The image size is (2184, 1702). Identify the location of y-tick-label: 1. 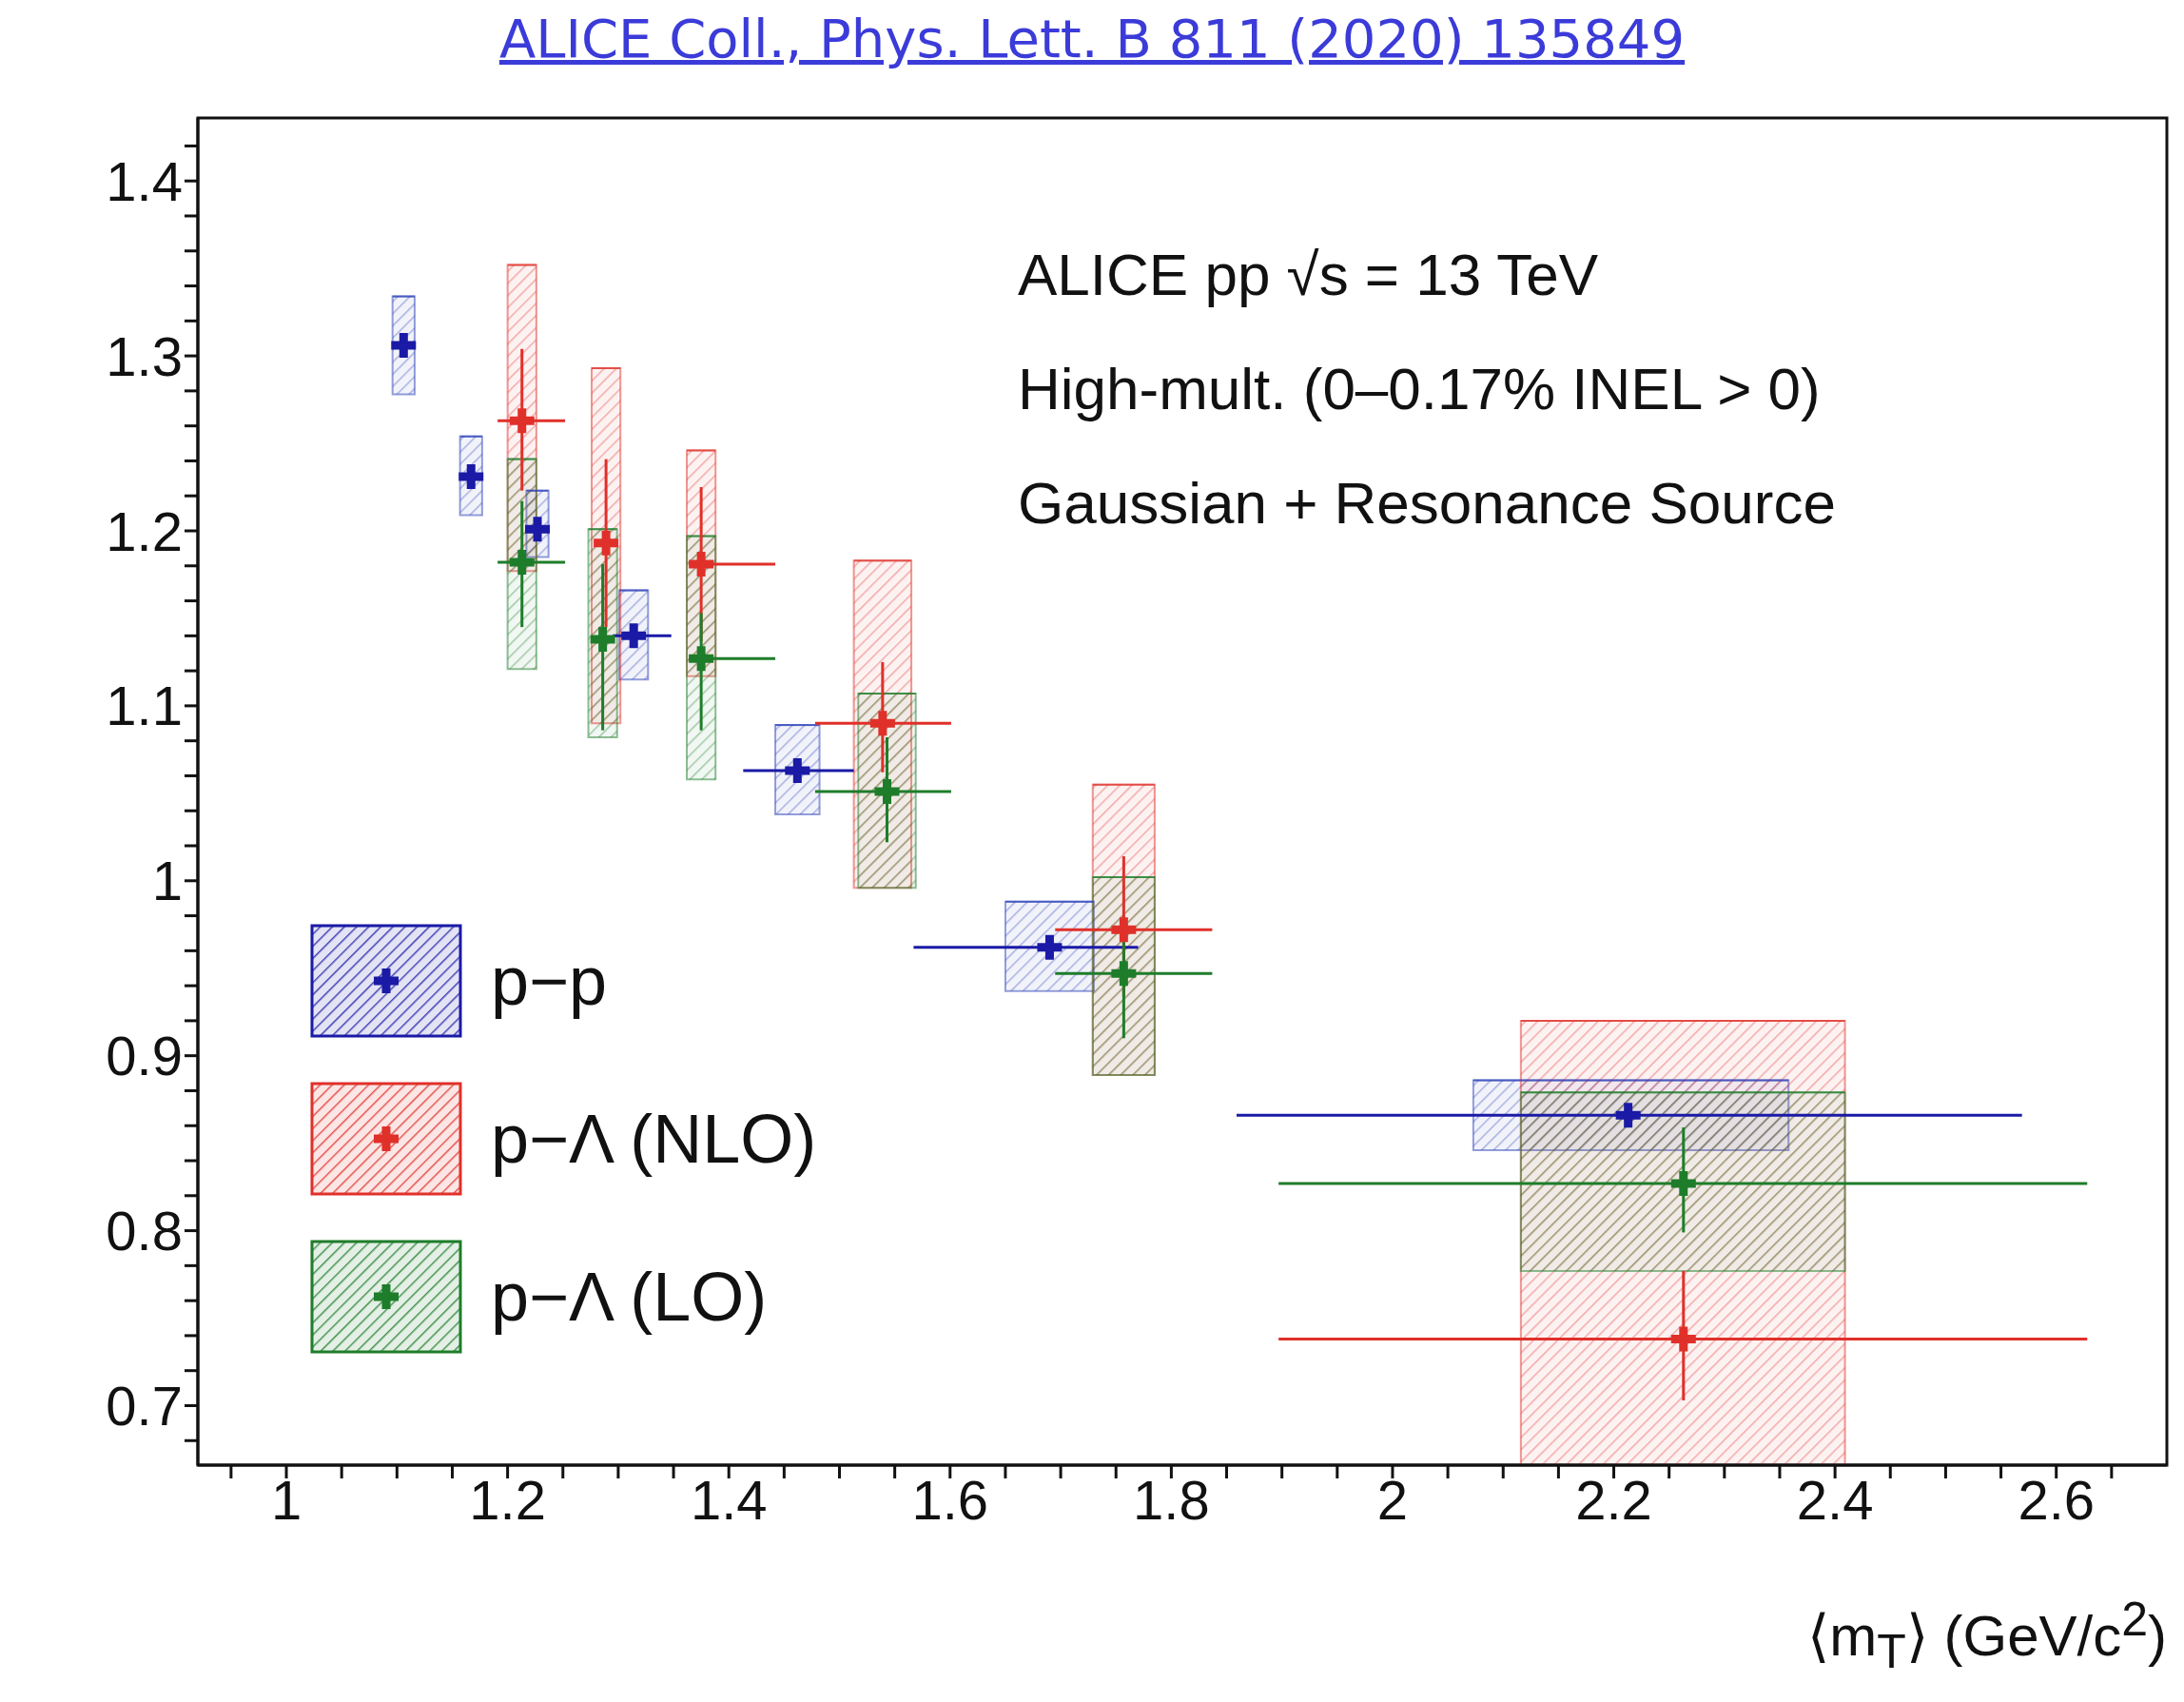
(167, 881).